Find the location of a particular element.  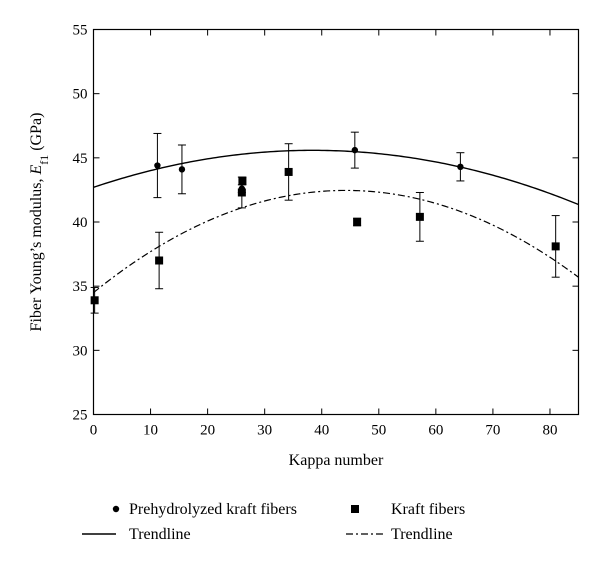

y-tick-label: 45 is located at coordinates (80, 159).